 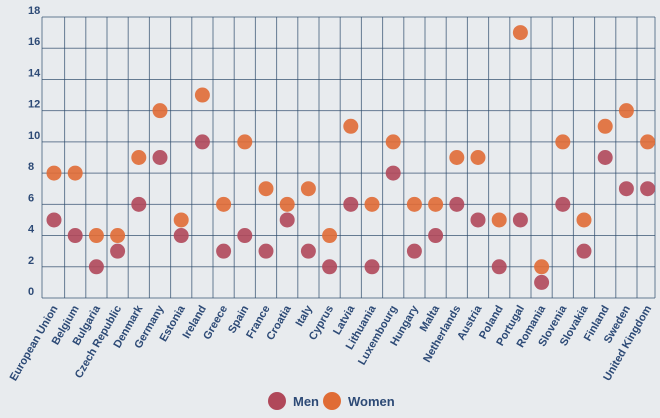 What do you see at coordinates (305, 316) in the screenshot?
I see `x-tick-label: Italy` at bounding box center [305, 316].